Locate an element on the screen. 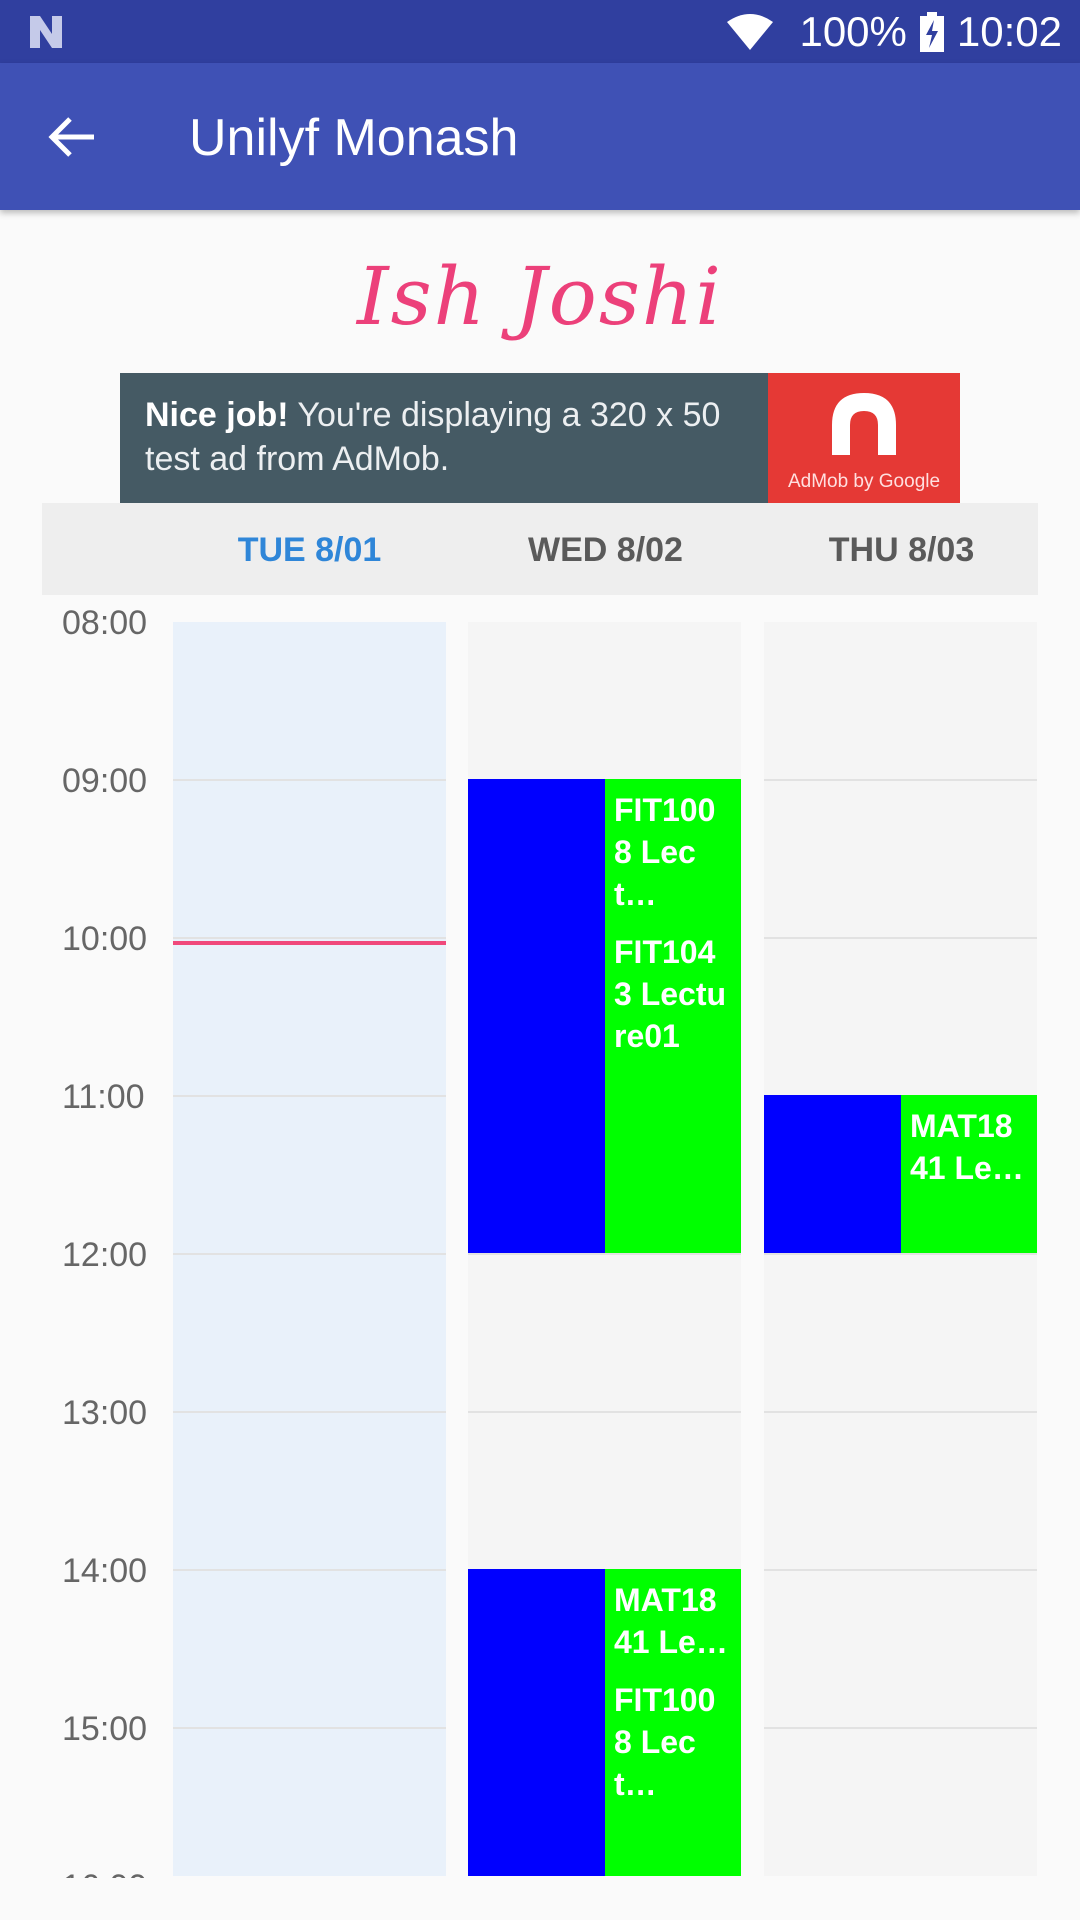 The width and height of the screenshot is (1080, 1920). app-title: Unilyf Monash is located at coordinates (354, 138).